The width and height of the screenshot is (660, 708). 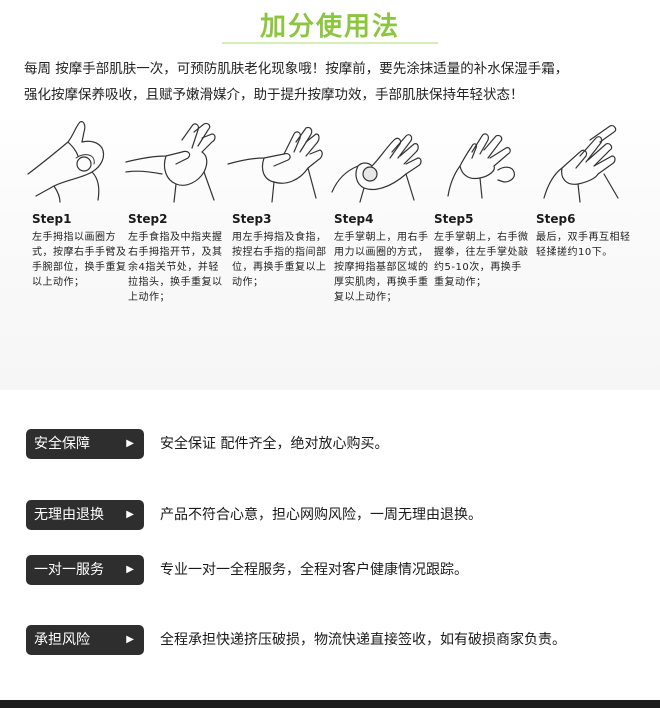 I want to click on step-description: 用左手拇指及食指，按捏右手指的指间部位，再换手重复以上动作；, so click(x=279, y=260).